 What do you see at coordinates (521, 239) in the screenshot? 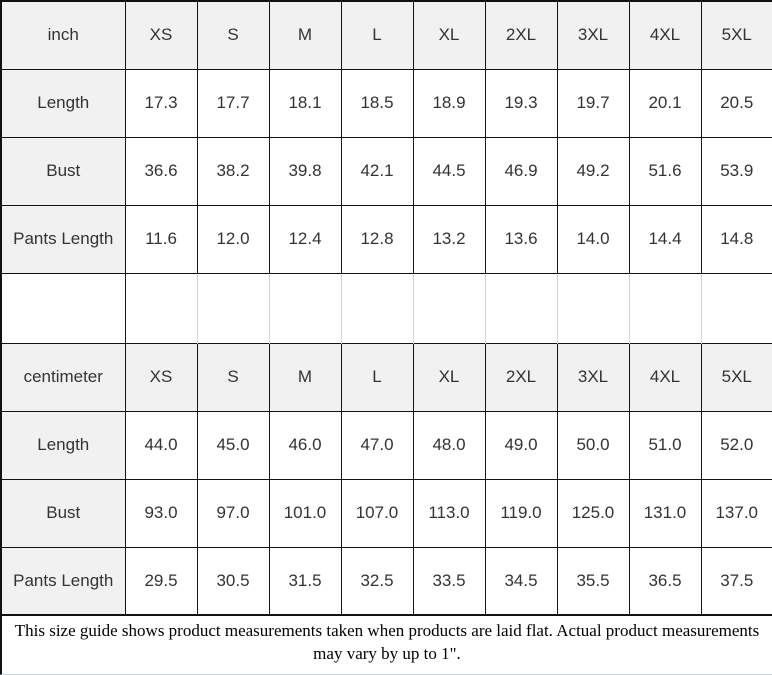
I see `value-cell: 13.6` at bounding box center [521, 239].